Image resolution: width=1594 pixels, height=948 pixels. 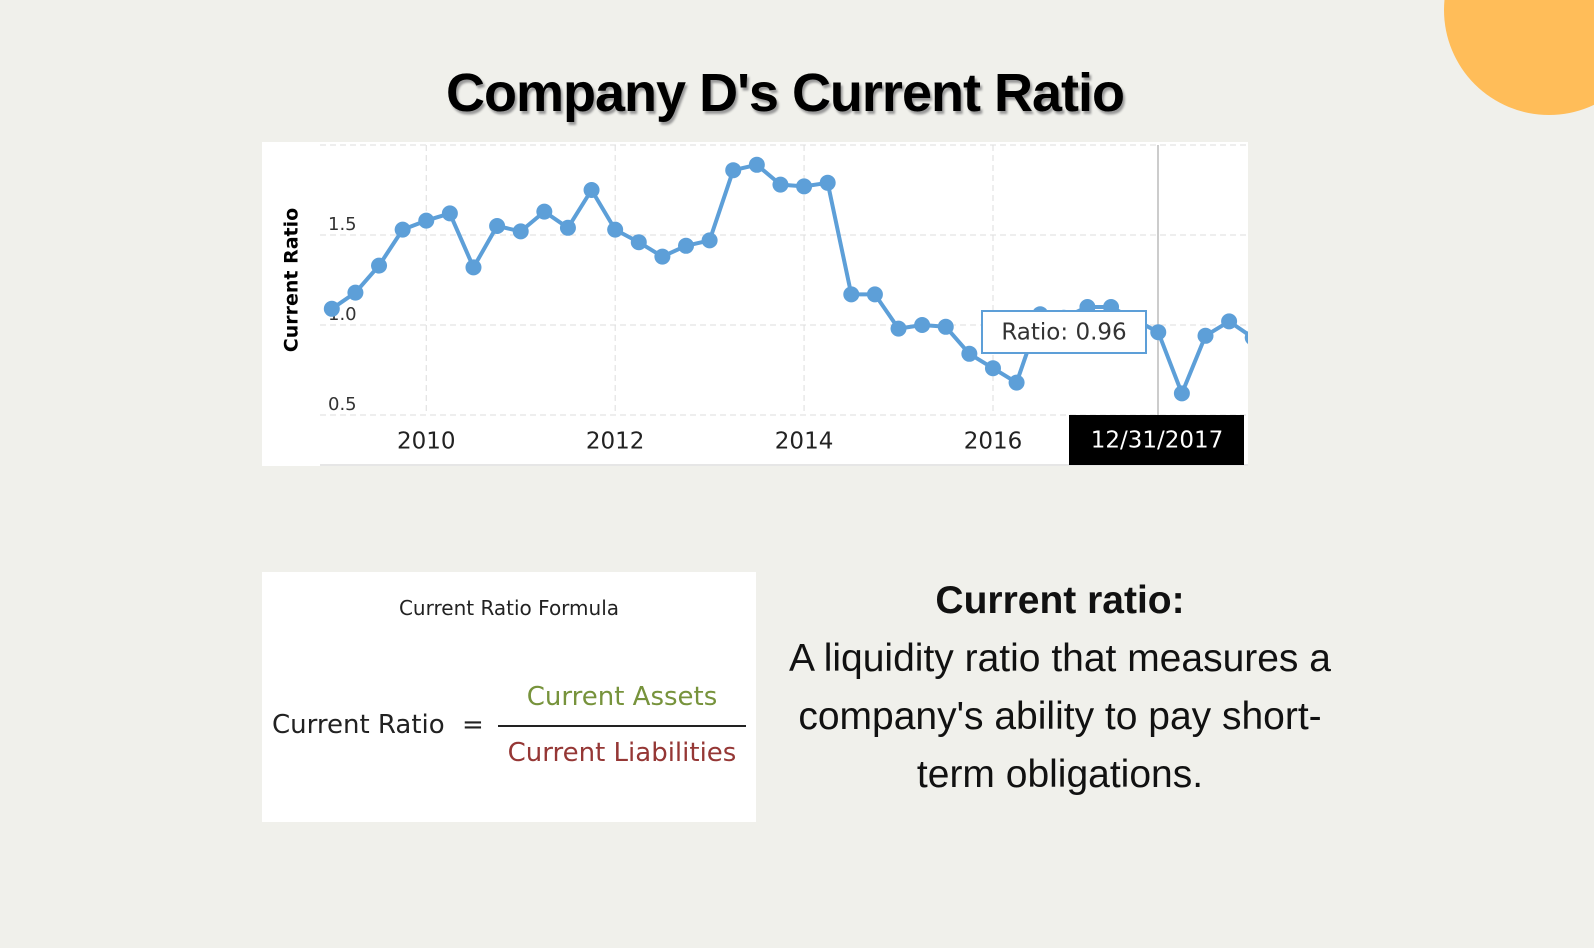 I want to click on y-tick-label: 0.5, so click(x=342, y=404).